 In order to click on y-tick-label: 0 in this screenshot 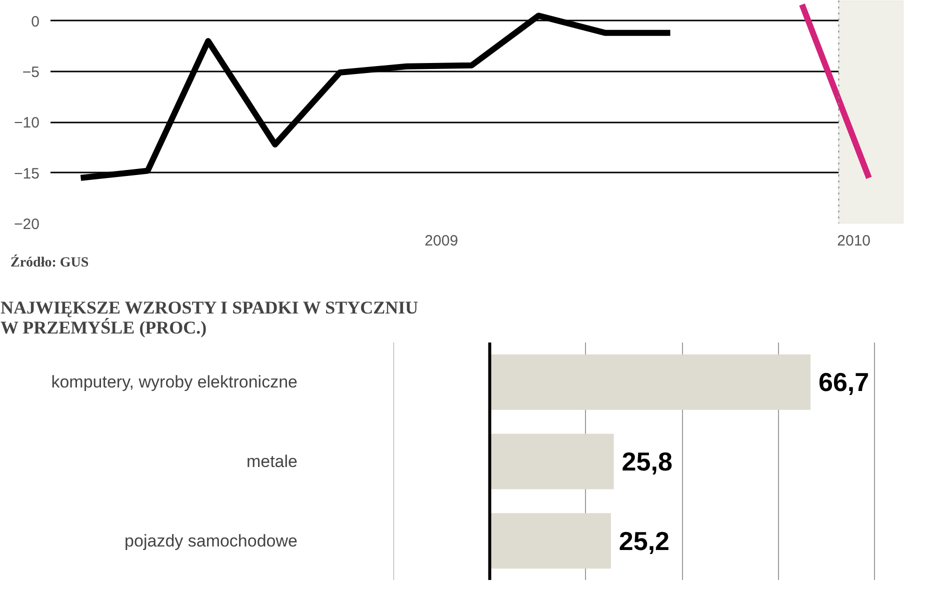, I will do `click(35, 21)`.